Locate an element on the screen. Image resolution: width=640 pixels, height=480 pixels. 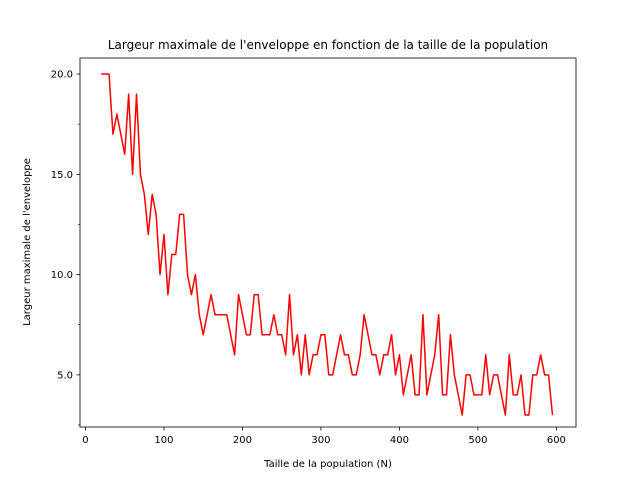
x-tick-label: 500 is located at coordinates (477, 440).